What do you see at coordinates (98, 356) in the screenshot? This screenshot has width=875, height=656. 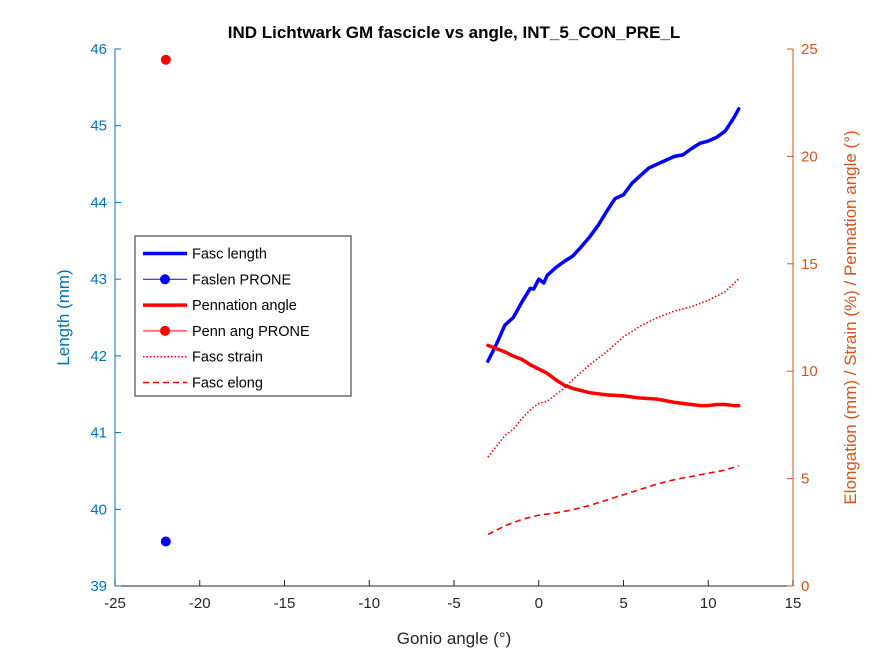 I see `y-left-tick-label: 42` at bounding box center [98, 356].